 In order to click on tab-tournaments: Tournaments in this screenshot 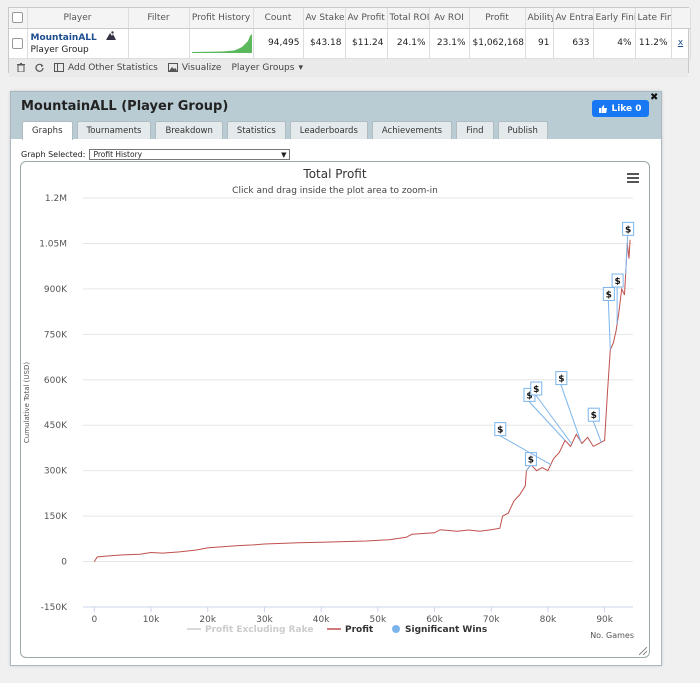, I will do `click(114, 130)`.